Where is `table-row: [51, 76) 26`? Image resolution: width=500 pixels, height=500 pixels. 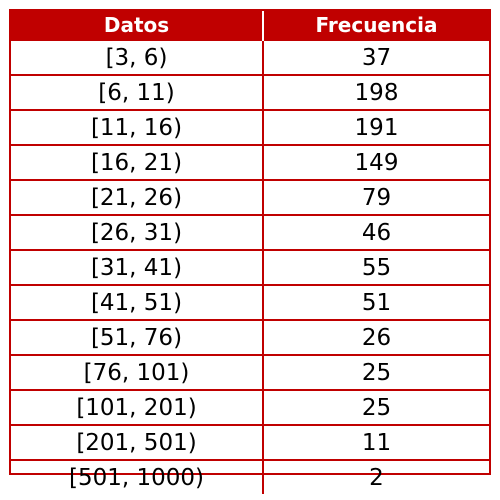
table-row: [51, 76) 26 is located at coordinates (250, 337).